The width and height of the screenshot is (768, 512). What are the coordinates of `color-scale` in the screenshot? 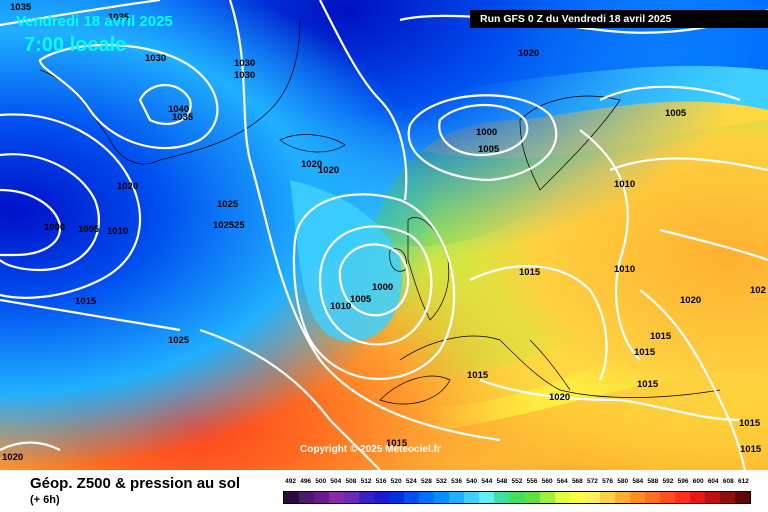 It's located at (517, 497).